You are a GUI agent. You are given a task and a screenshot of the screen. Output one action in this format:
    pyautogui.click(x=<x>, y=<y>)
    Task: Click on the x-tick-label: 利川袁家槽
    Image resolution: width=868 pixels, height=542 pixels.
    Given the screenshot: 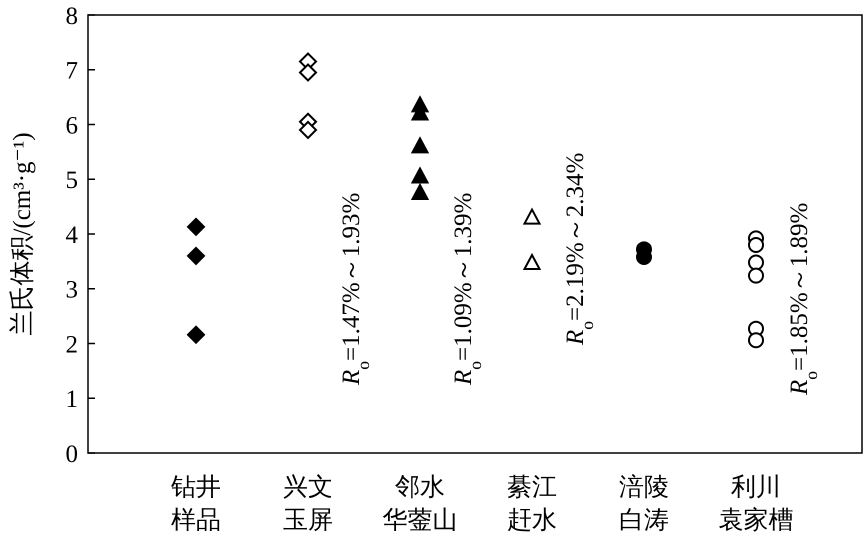 What is the action you would take?
    pyautogui.click(x=756, y=504)
    